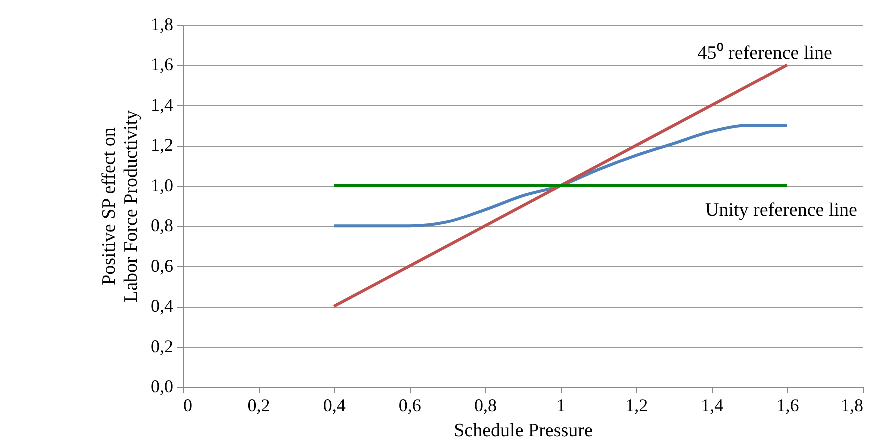 The height and width of the screenshot is (448, 889). Describe the element at coordinates (162, 185) in the screenshot. I see `y-tick-label: 1,0` at that location.